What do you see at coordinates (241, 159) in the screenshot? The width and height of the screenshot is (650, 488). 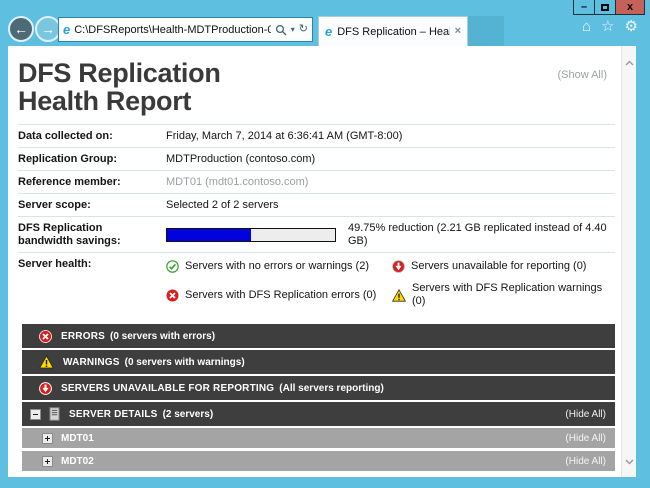 I see `info-value: MDTProduction (contoso.com)` at bounding box center [241, 159].